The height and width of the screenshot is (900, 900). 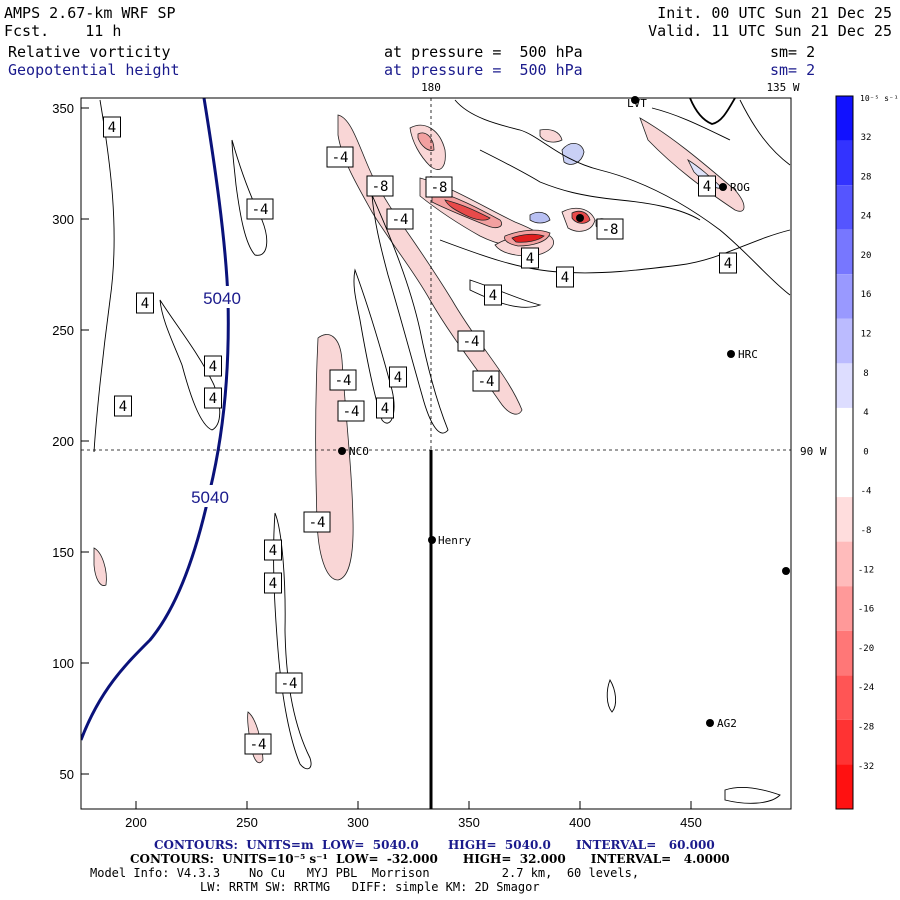 I want to click on x-tick-label: 400, so click(x=580, y=822).